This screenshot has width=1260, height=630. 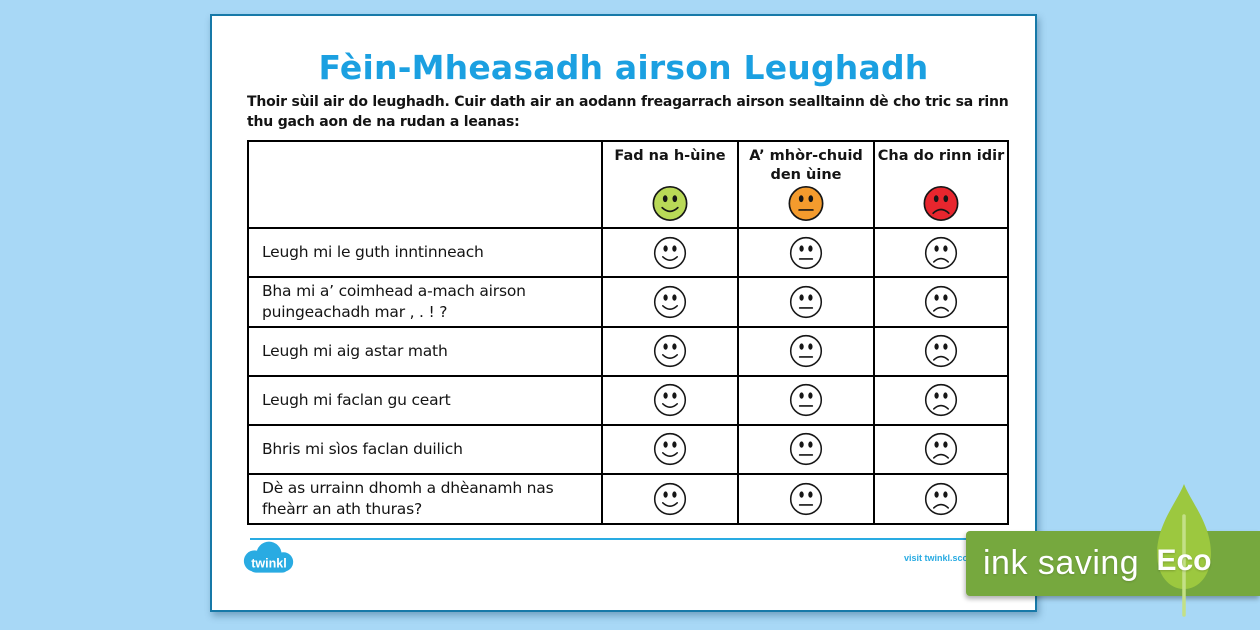 I want to click on column-label: Cha do rinn idir, so click(x=941, y=156).